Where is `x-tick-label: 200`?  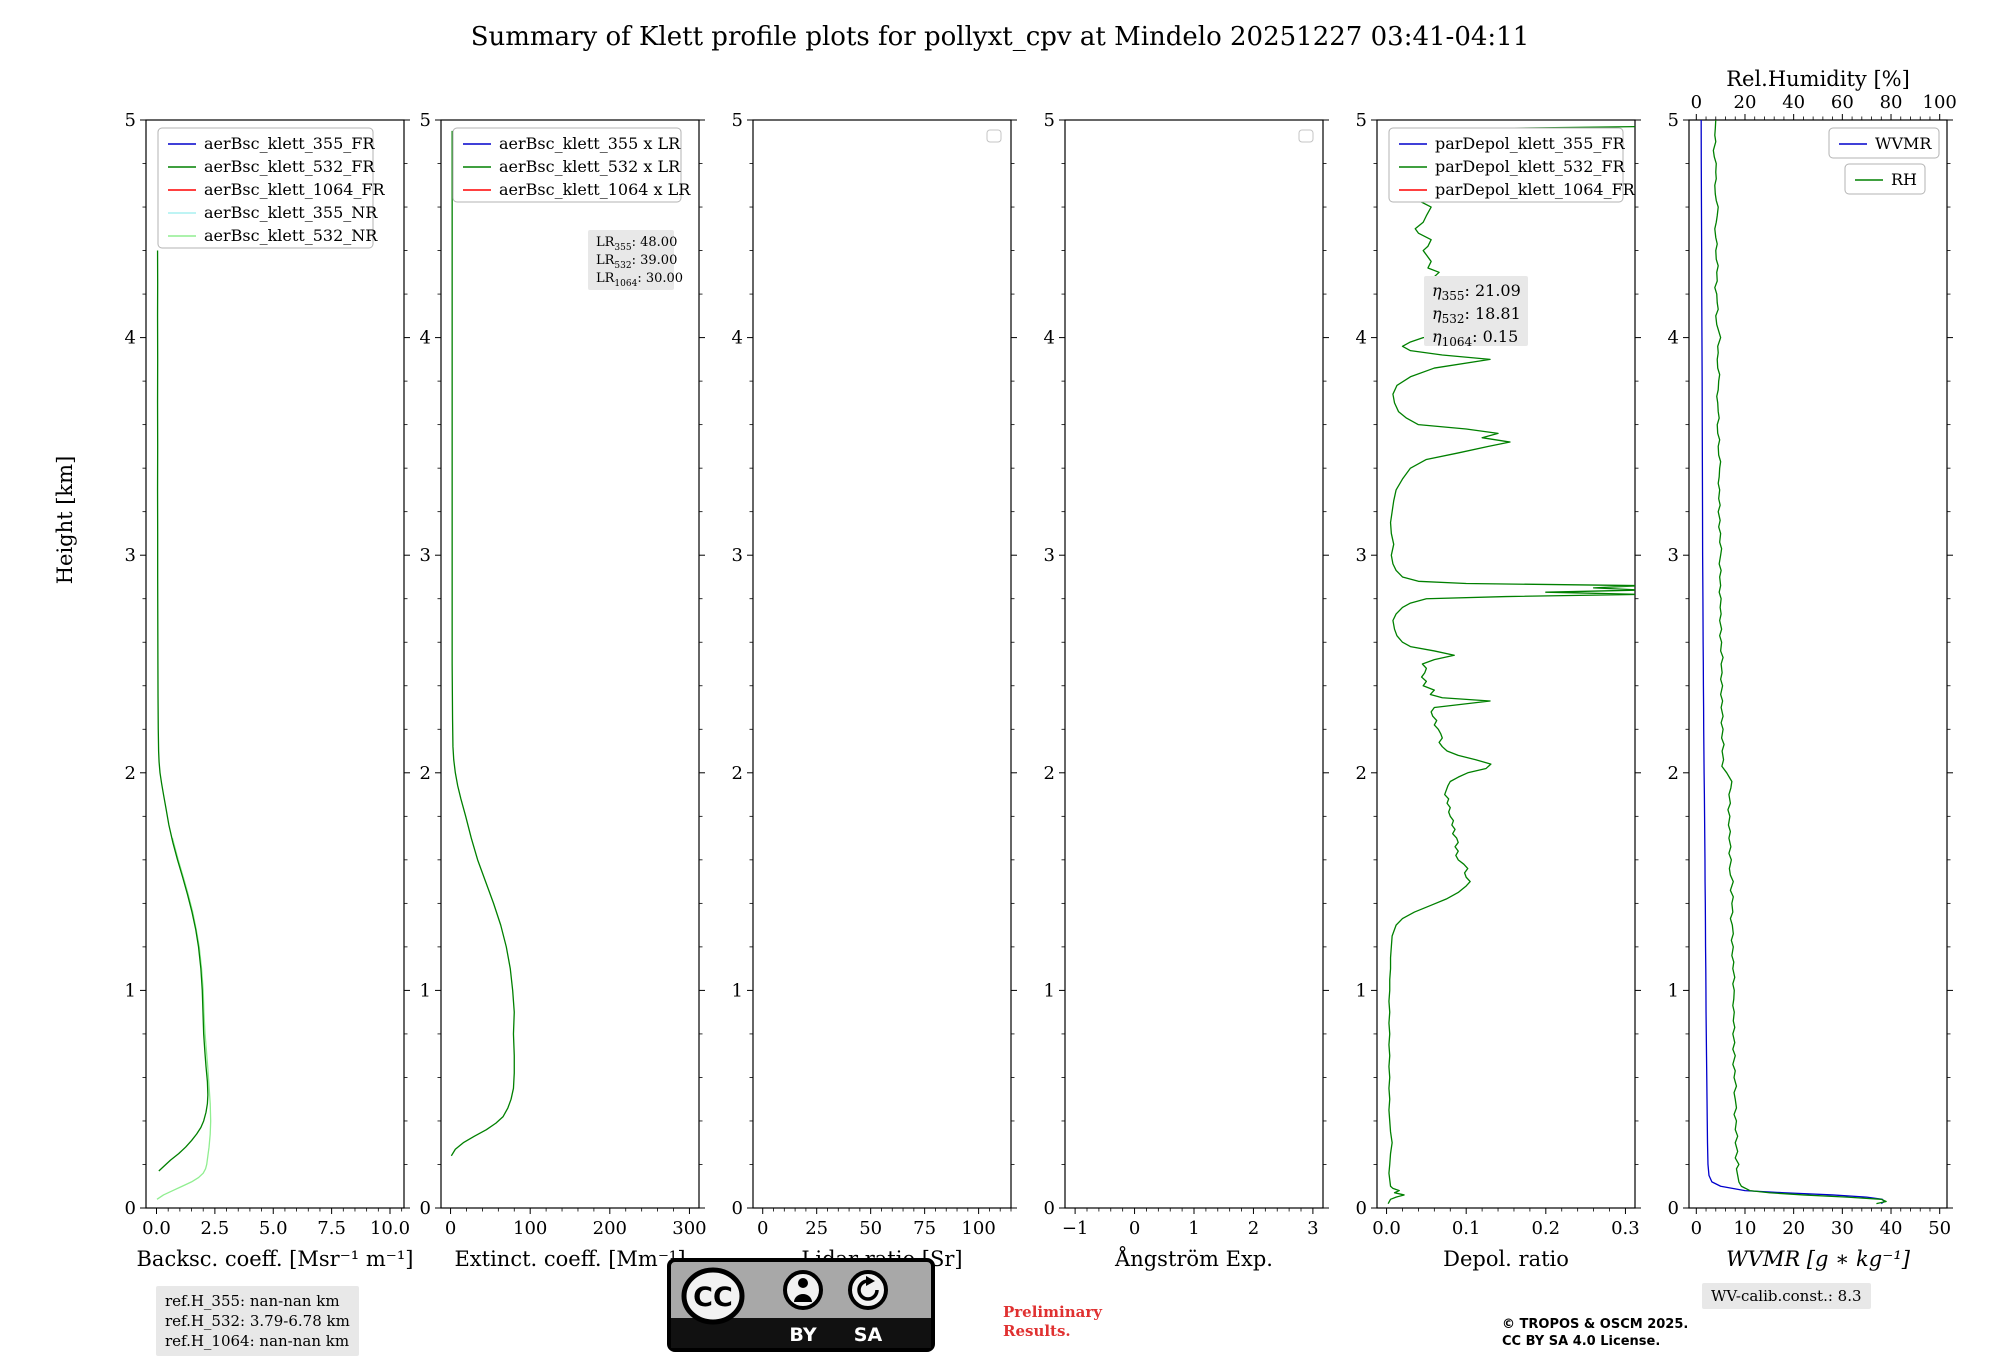 x-tick-label: 200 is located at coordinates (610, 1228).